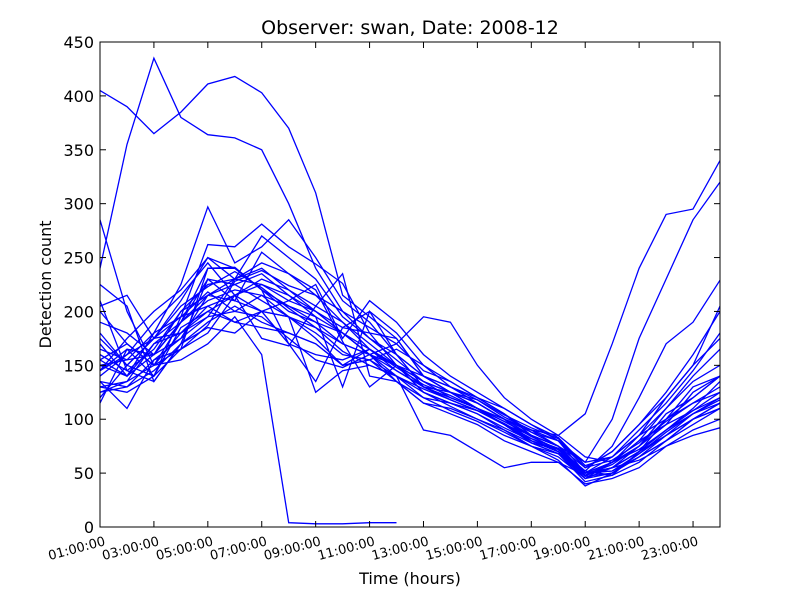  I want to click on y-axis-label: Detection count, so click(45, 285).